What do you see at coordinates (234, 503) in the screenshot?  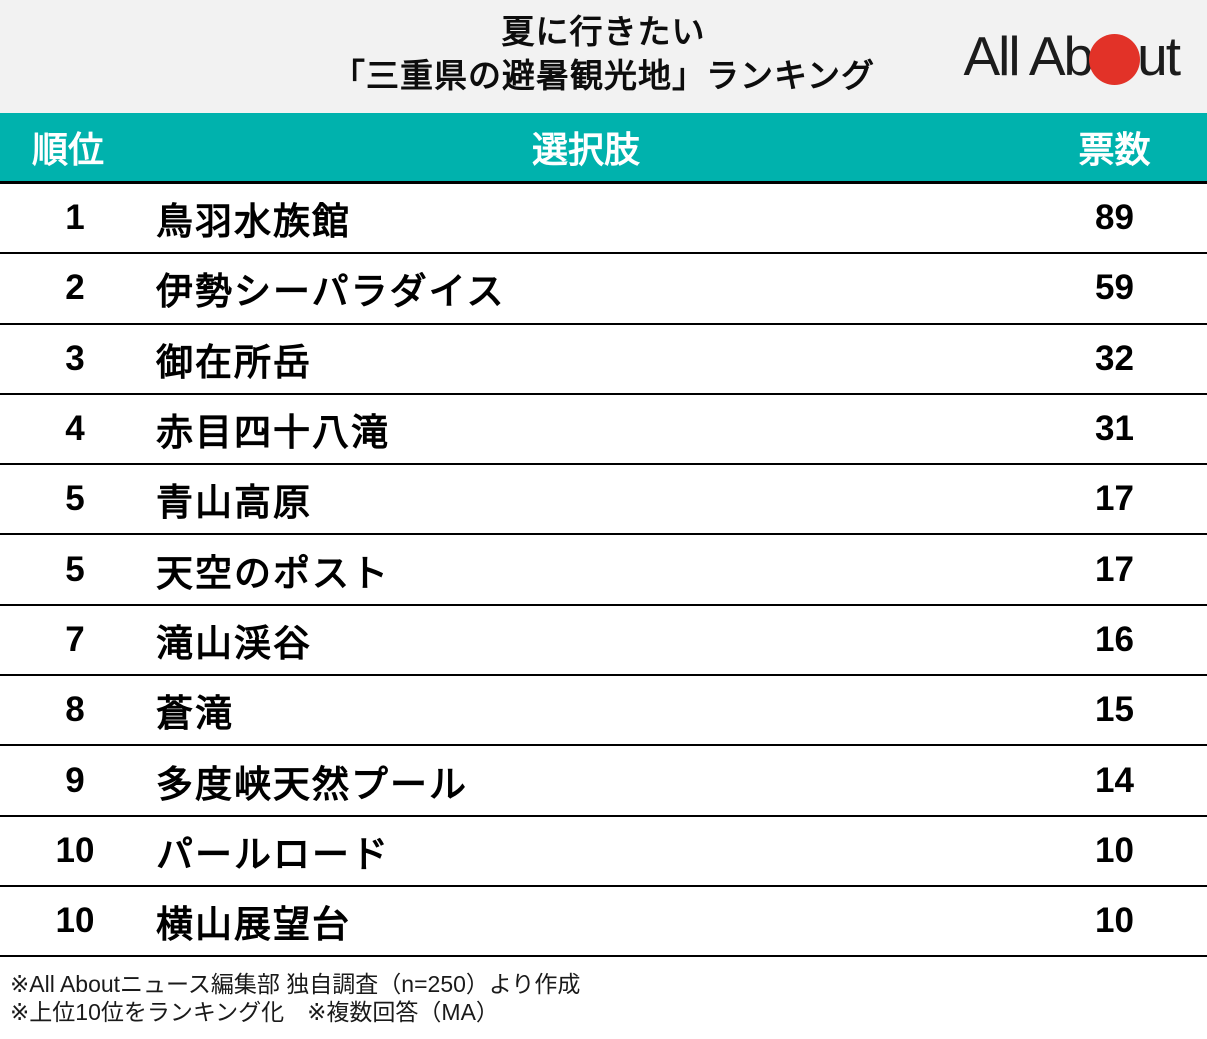 I see `choice-cell: 青山高原` at bounding box center [234, 503].